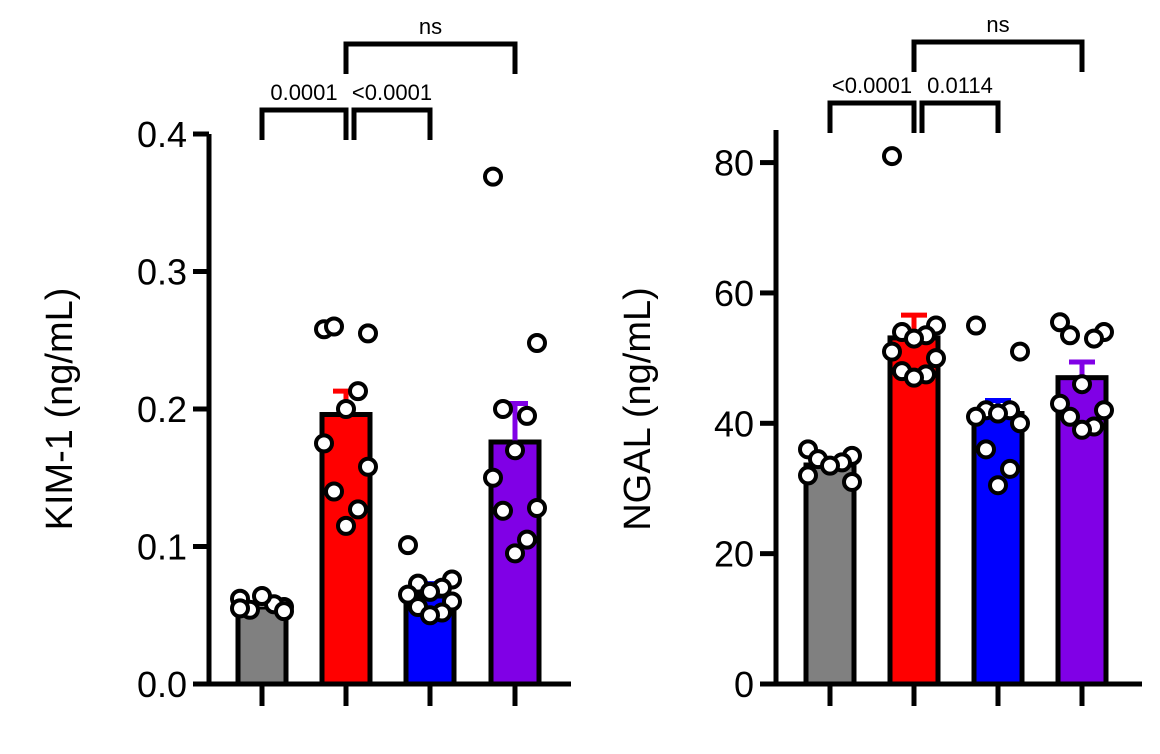  I want to click on y-axis-title: NGAL (ng/mL), so click(638, 409).